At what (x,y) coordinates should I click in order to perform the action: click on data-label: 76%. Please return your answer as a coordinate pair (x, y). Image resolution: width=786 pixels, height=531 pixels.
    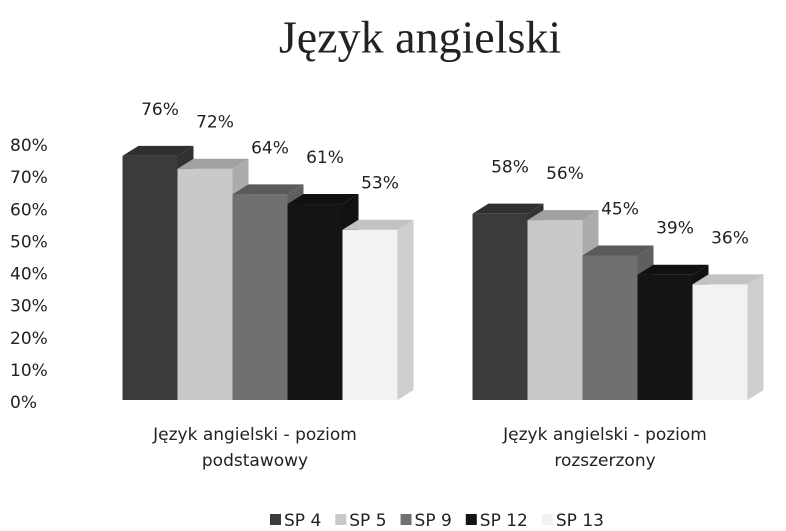
    Looking at the image, I should click on (160, 110).